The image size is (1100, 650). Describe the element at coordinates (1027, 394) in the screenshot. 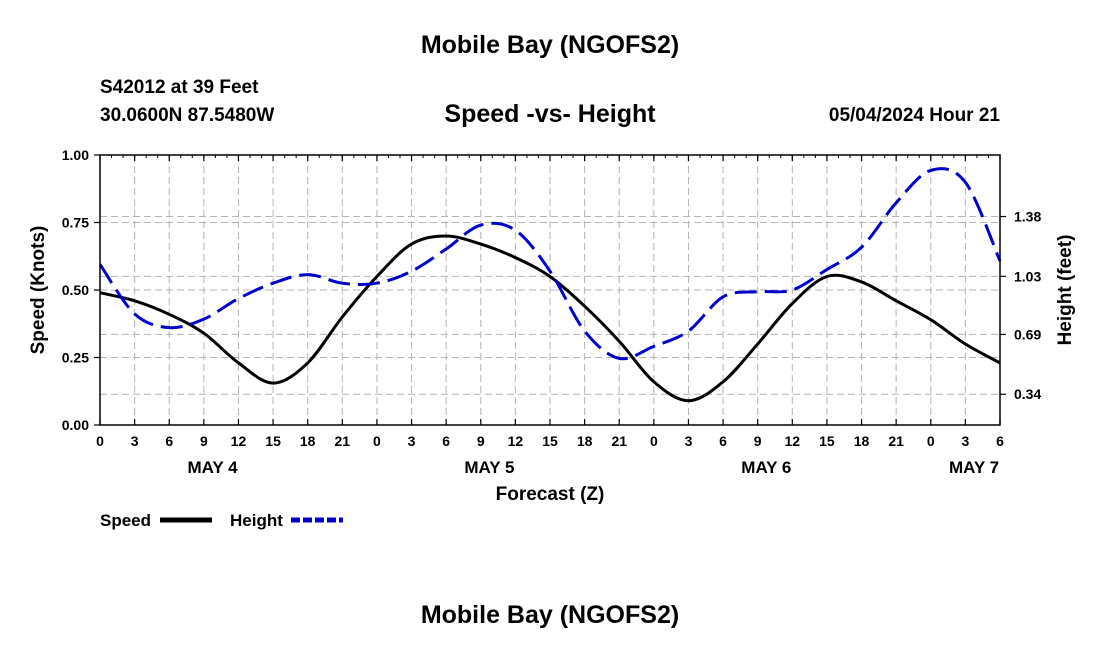

I see `y2-tick-label: 0.34` at that location.